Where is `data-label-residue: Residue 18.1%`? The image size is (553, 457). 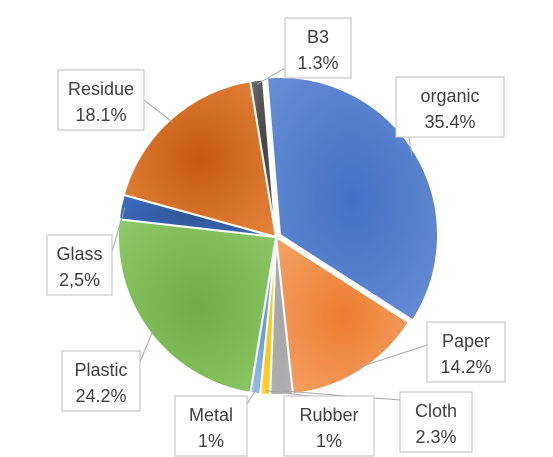 data-label-residue: Residue 18.1% is located at coordinates (101, 100).